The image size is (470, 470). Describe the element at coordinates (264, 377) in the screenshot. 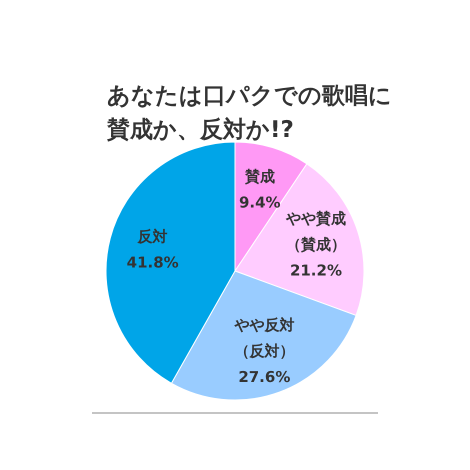

I see `data-label: 27.6%` at that location.